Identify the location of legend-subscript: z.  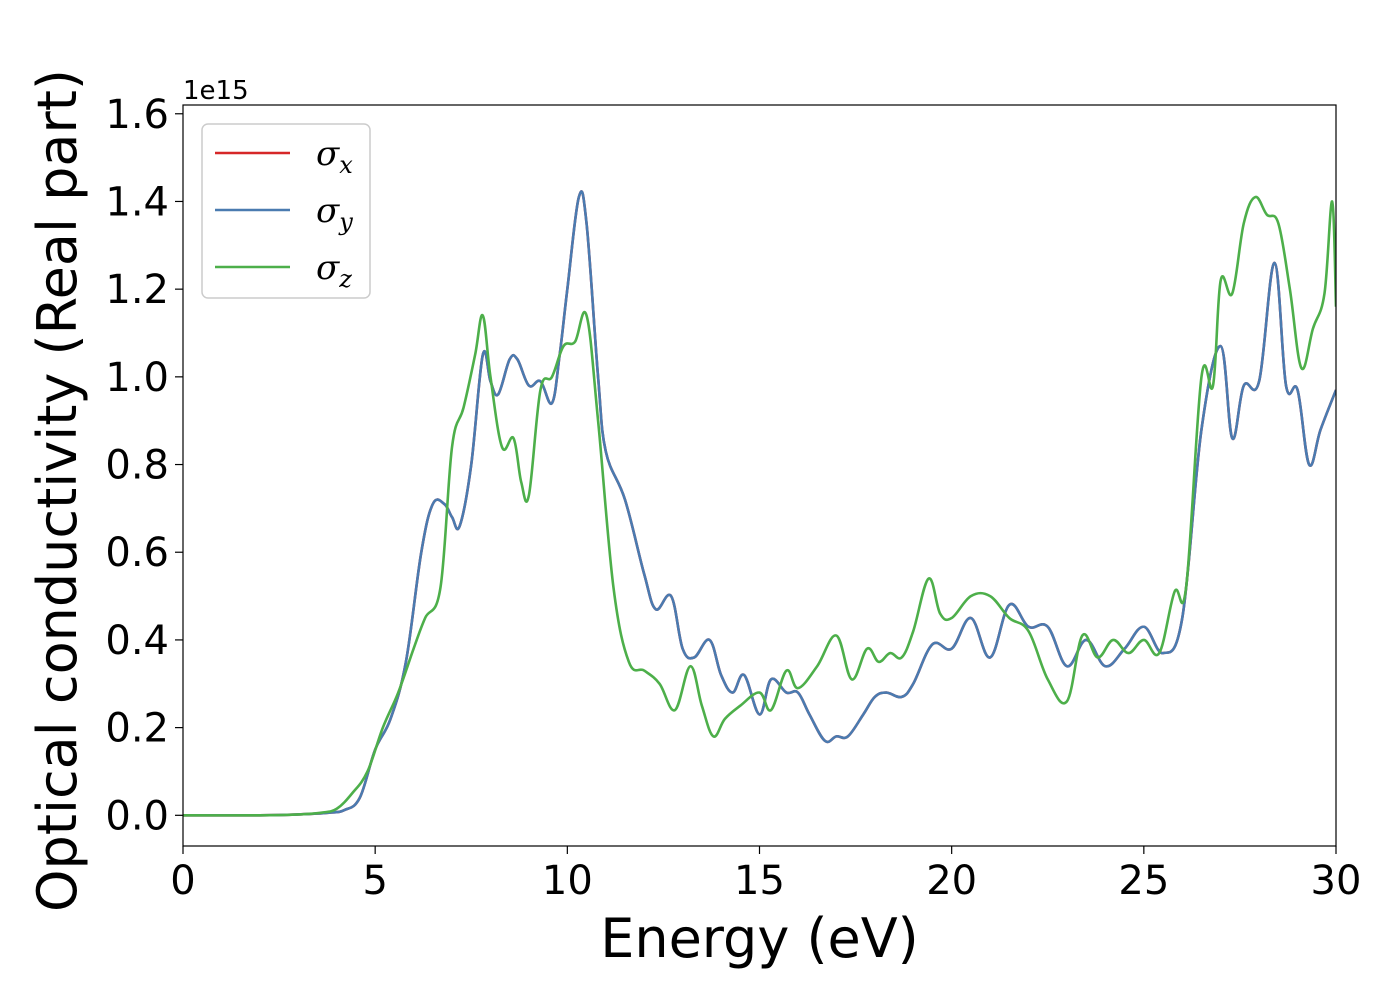
(345, 279).